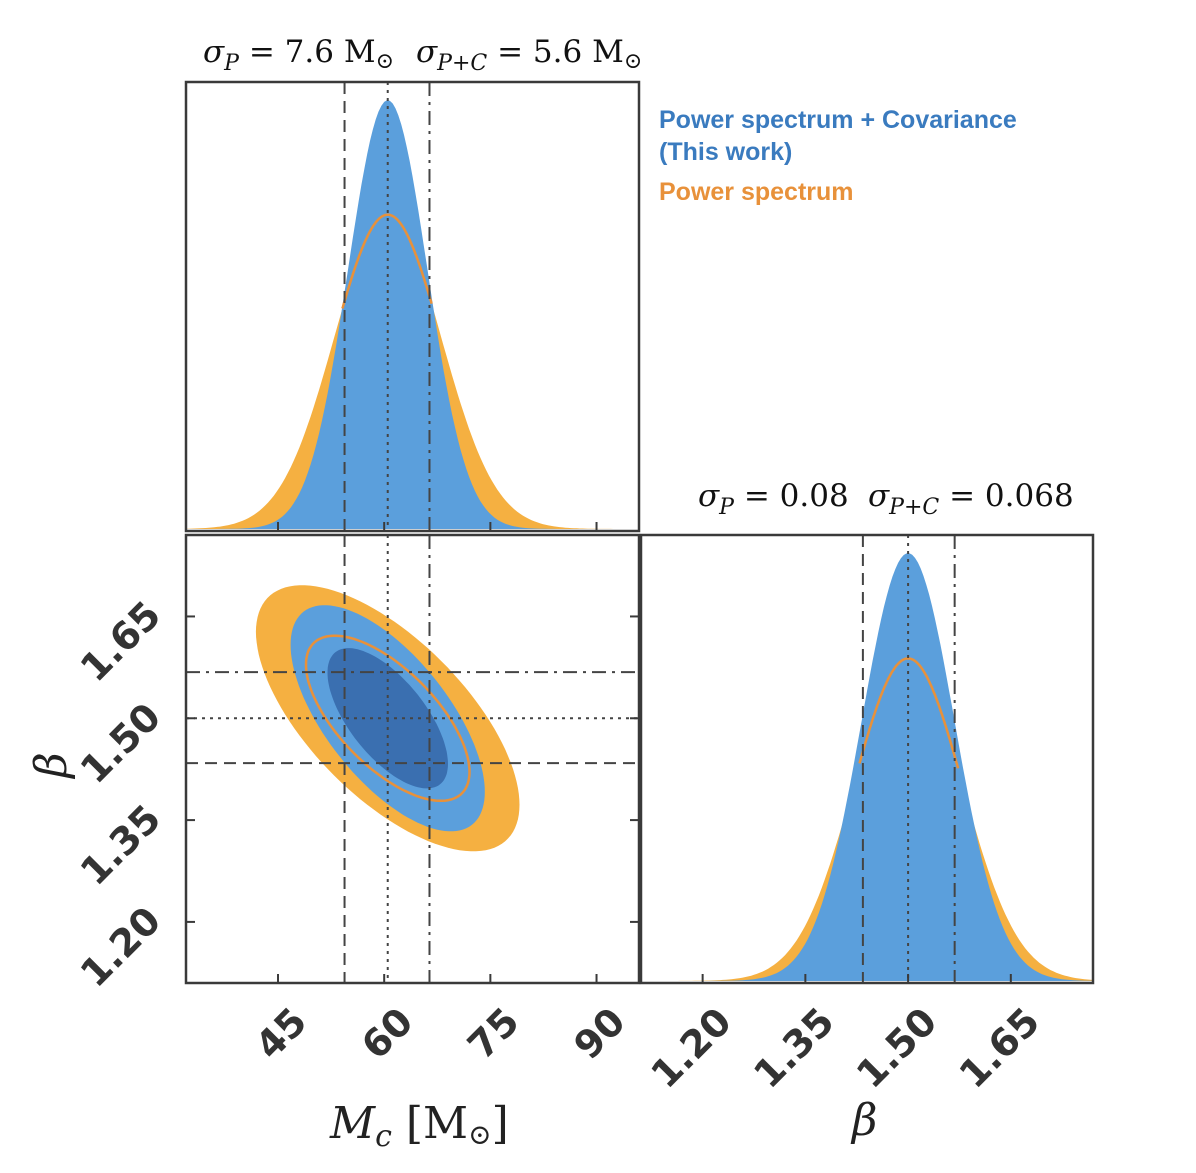 The height and width of the screenshot is (1173, 1196). Describe the element at coordinates (281, 1033) in the screenshot. I see `mc-tick-label: 45` at that location.